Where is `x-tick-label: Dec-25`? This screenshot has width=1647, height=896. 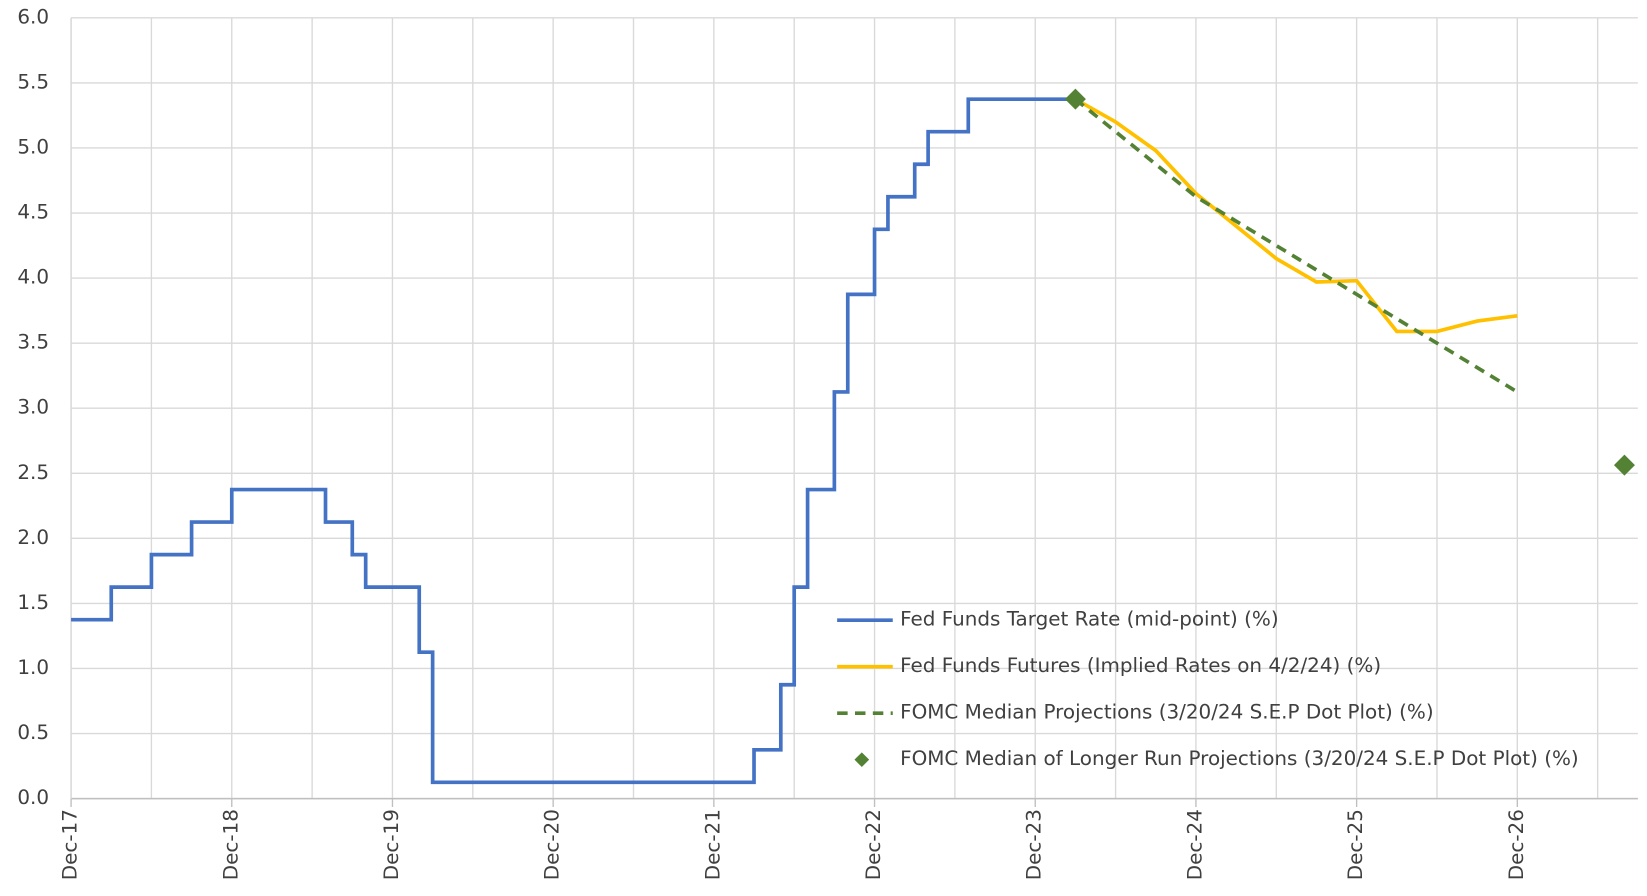
x-tick-label: Dec-25 is located at coordinates (1355, 844).